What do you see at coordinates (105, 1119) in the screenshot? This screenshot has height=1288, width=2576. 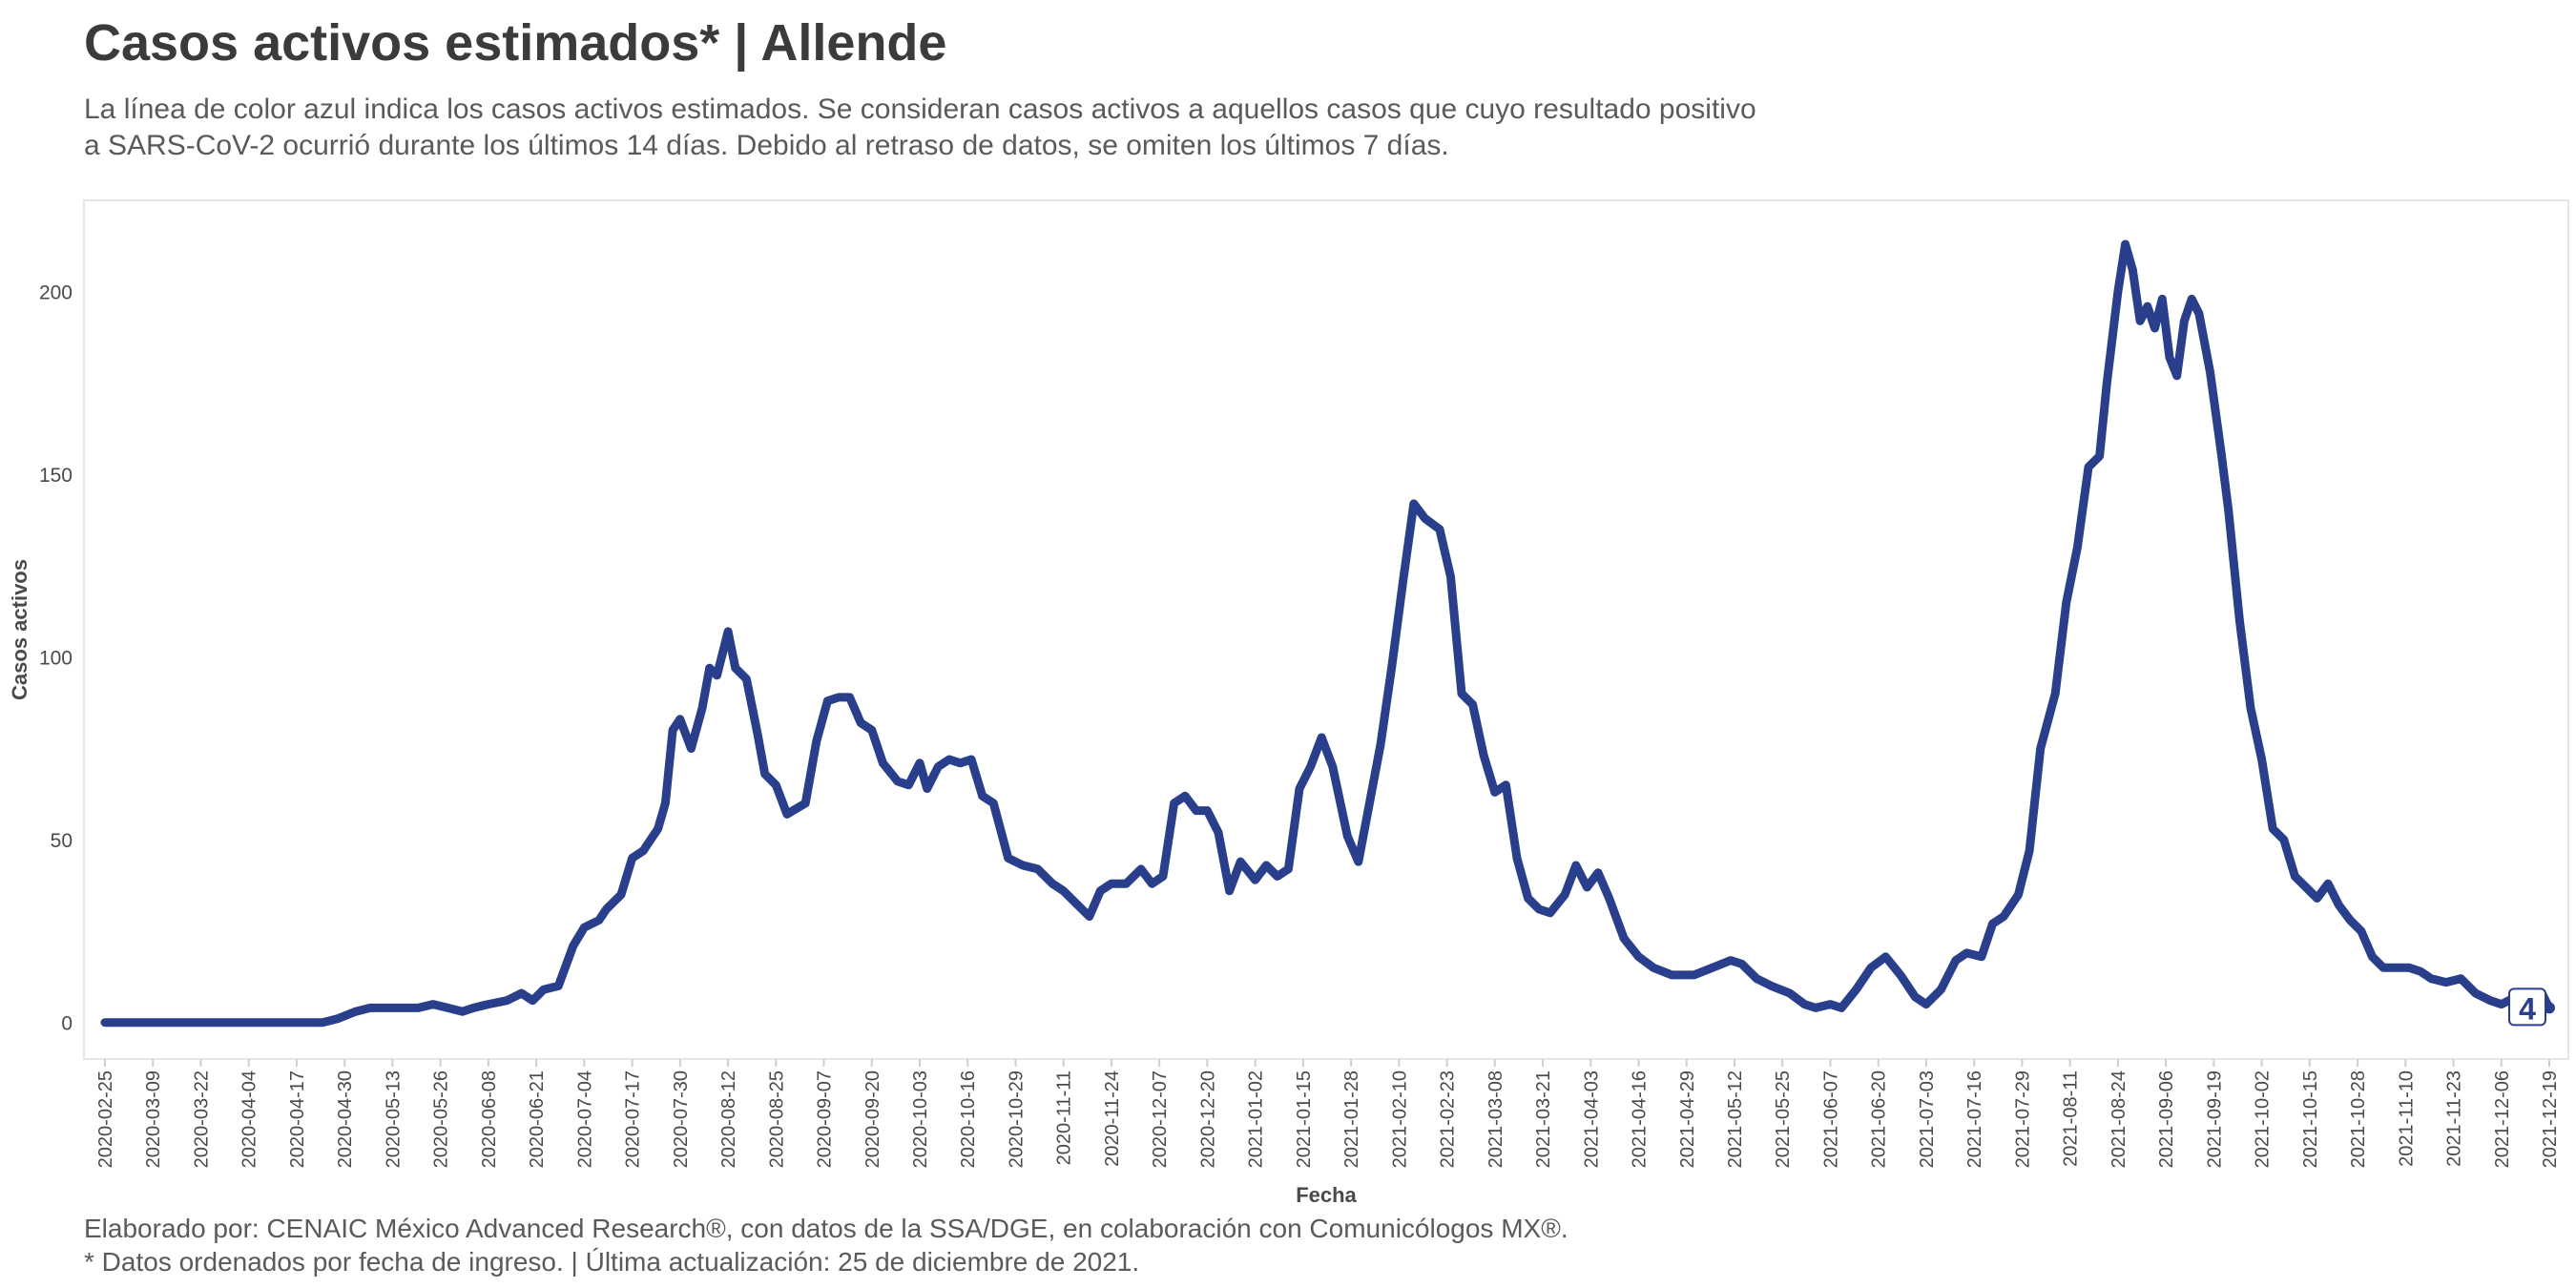 I see `x-tick-label: 2020-02-25` at bounding box center [105, 1119].